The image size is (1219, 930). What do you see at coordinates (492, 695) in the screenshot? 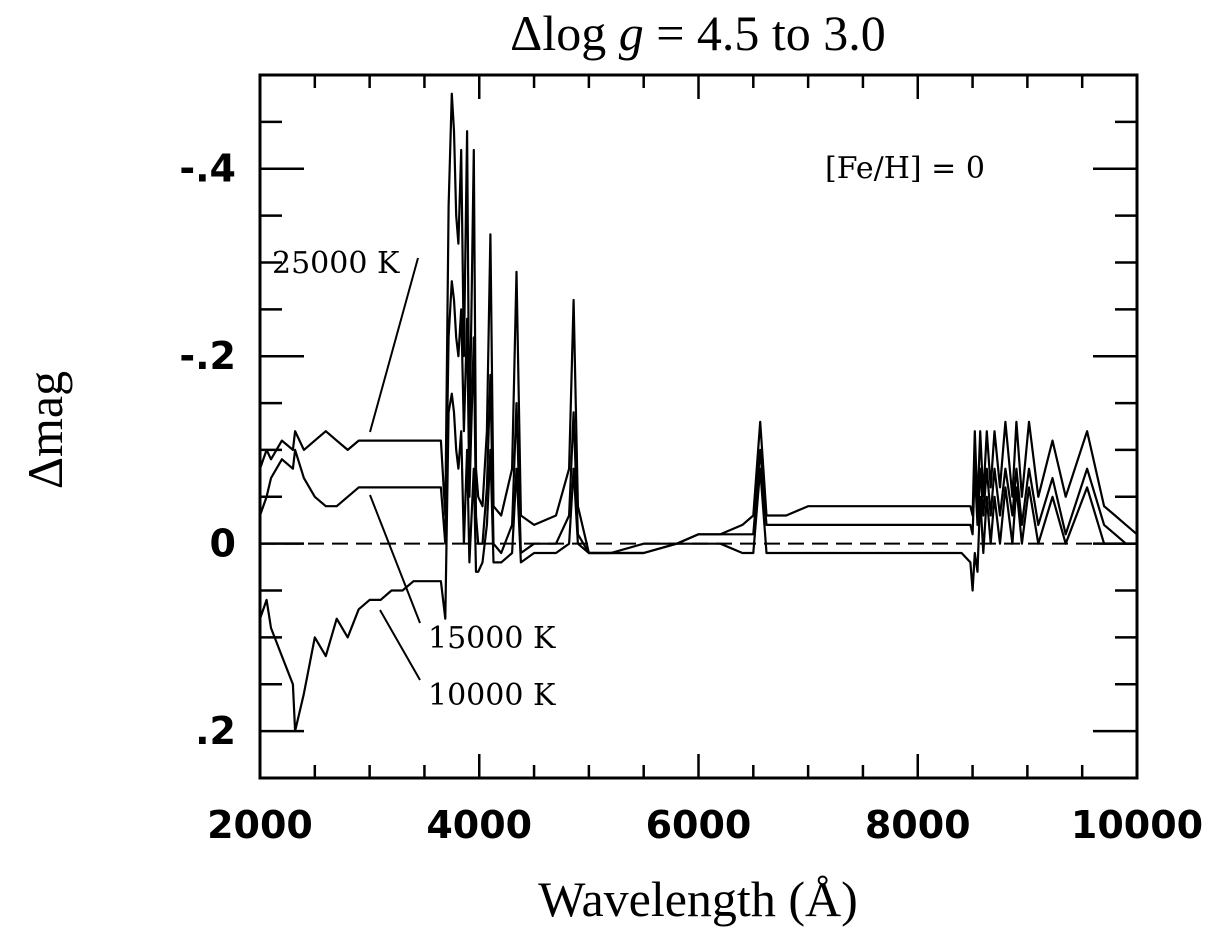
I see `series-label: 10000 K` at bounding box center [492, 695].